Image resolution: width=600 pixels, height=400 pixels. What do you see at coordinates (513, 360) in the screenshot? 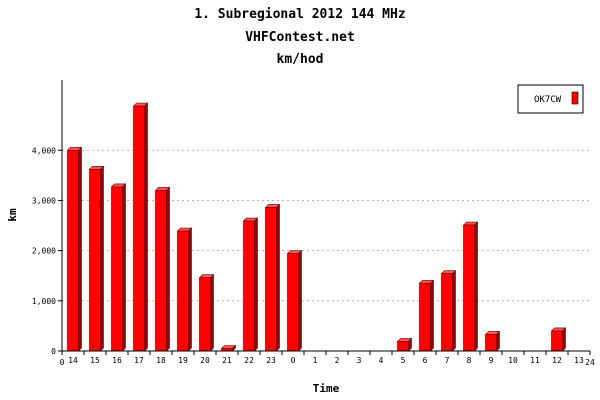
I see `x-tick-label: 10` at bounding box center [513, 360].